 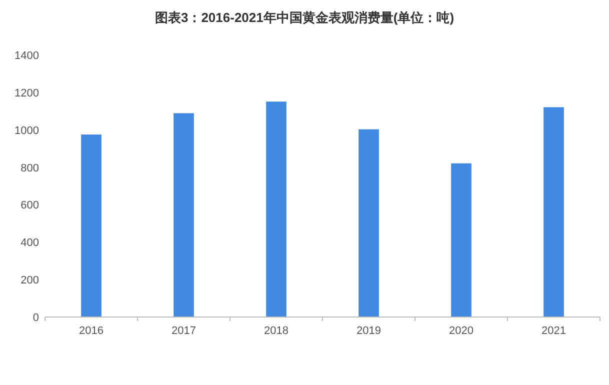 What do you see at coordinates (368, 331) in the screenshot?
I see `x-tick-label: 2019` at bounding box center [368, 331].